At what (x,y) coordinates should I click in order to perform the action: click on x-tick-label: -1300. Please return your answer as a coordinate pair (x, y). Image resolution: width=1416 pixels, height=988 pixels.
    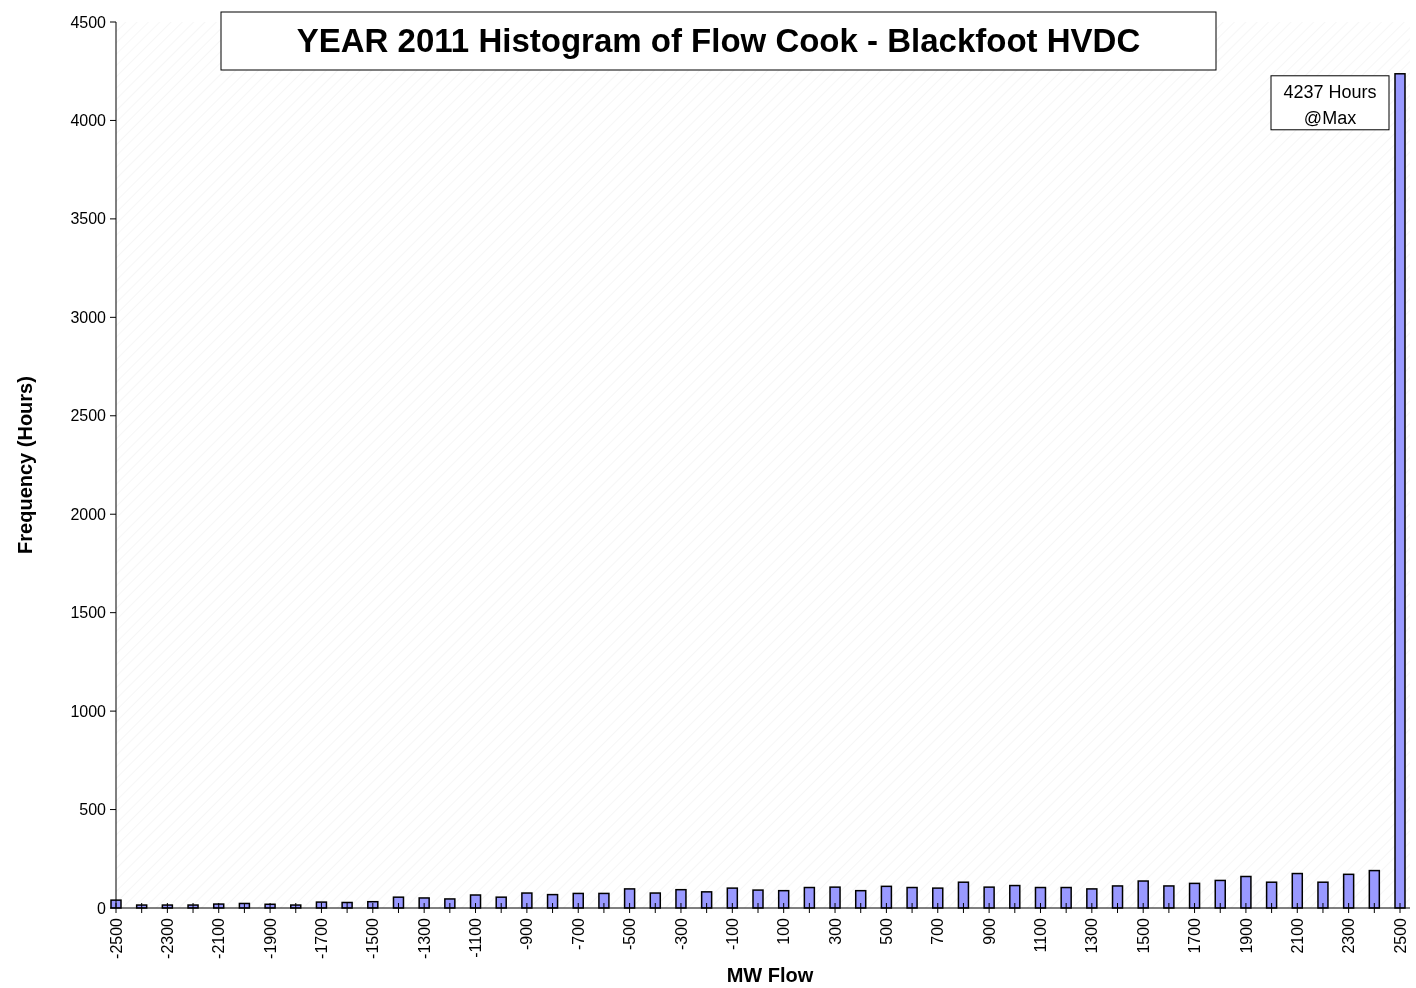
    Looking at the image, I should click on (424, 938).